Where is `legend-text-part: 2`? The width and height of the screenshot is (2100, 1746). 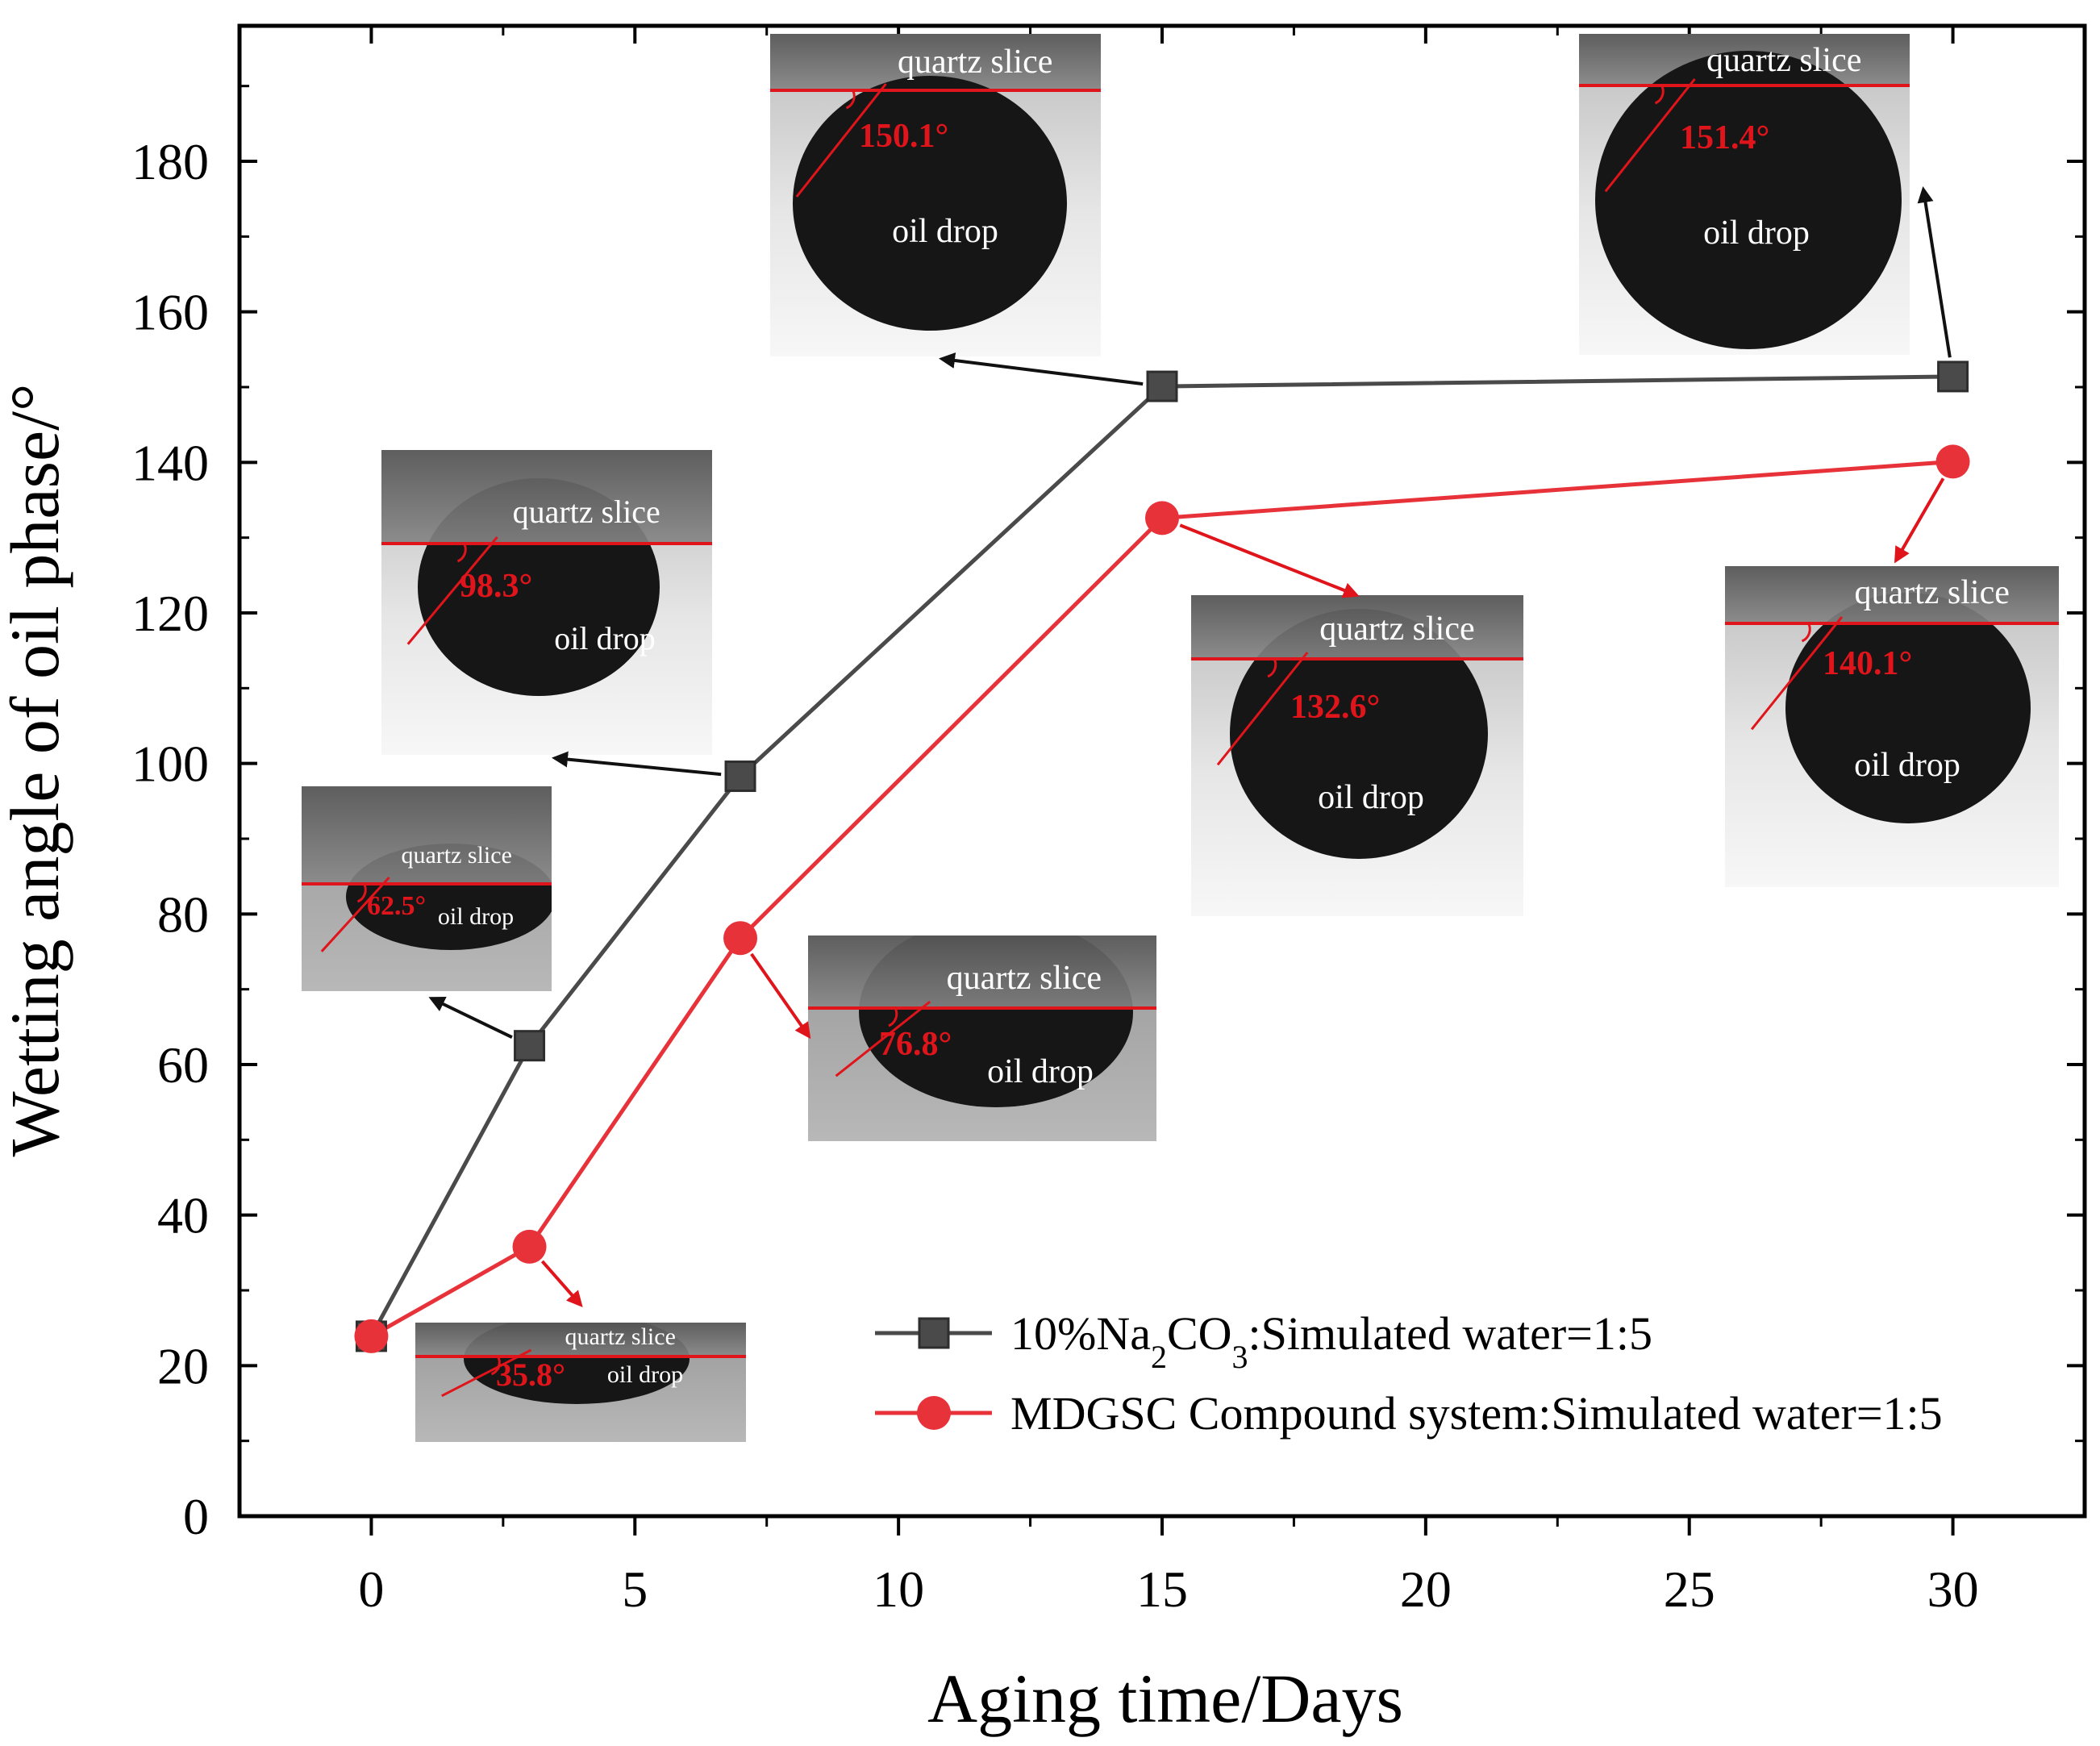 legend-text-part: 2 is located at coordinates (1159, 1357).